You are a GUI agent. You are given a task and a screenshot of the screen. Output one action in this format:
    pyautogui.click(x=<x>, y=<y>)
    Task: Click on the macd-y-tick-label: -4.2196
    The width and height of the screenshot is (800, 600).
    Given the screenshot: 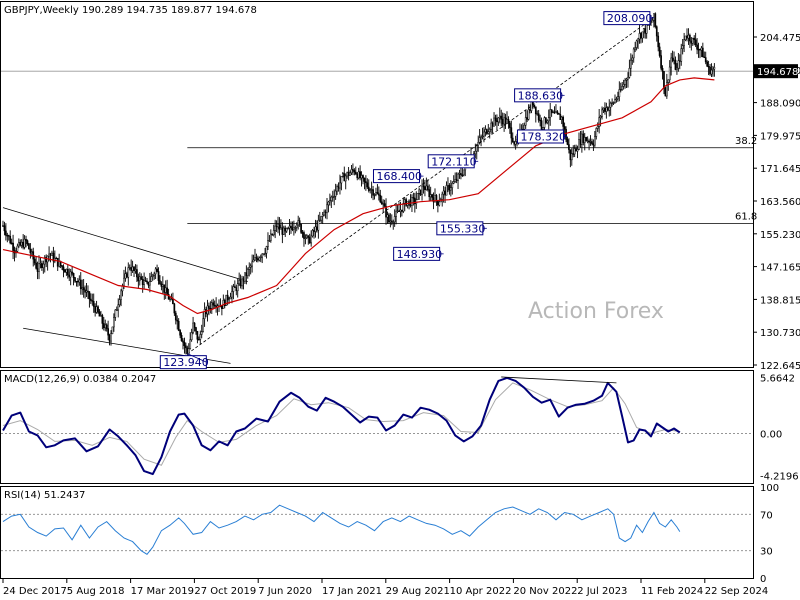 What is the action you would take?
    pyautogui.click(x=779, y=476)
    